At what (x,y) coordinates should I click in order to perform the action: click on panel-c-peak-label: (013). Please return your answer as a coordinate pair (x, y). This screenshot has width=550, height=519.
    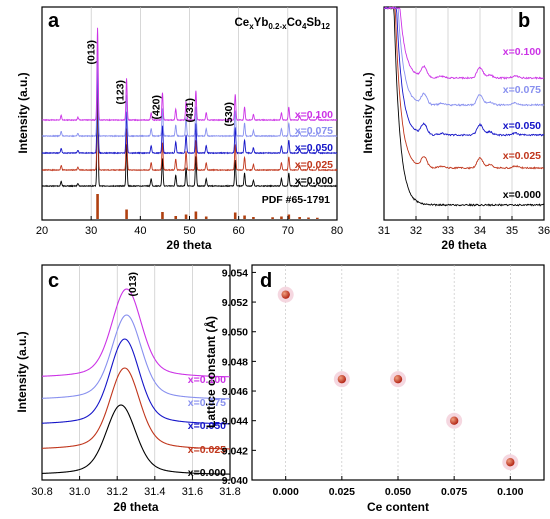
    Looking at the image, I should click on (133, 284).